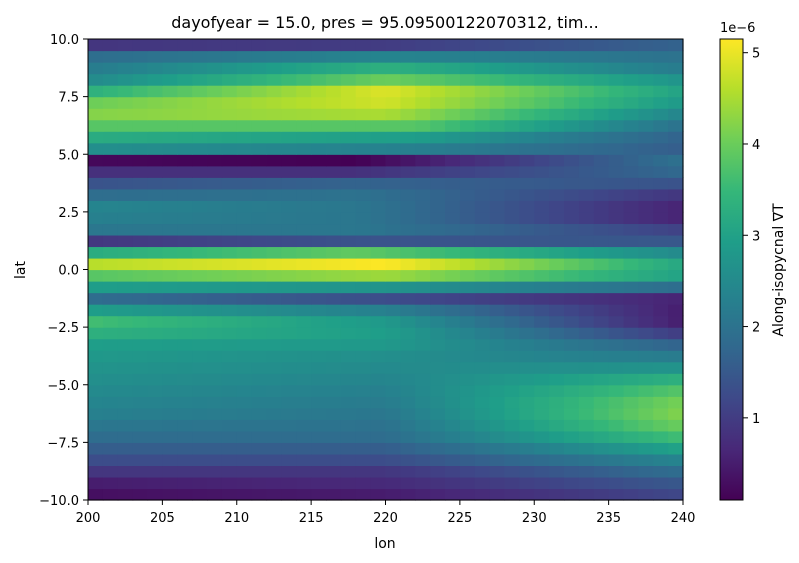 The image size is (799, 563). I want to click on colorbar-tick-label: 2, so click(756, 328).